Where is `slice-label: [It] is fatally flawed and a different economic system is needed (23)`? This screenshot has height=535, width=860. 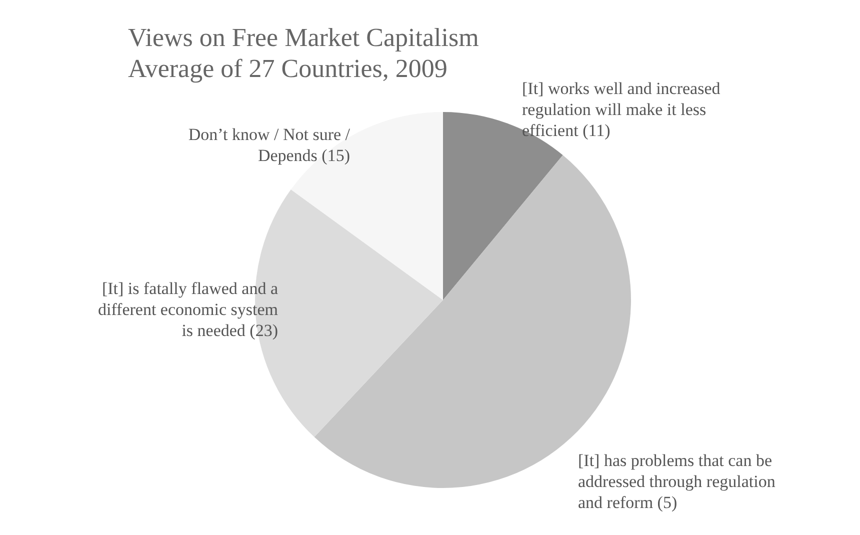
slice-label: [It] is fatally flawed and a different economic system is needed (23) is located at coordinates (187, 309).